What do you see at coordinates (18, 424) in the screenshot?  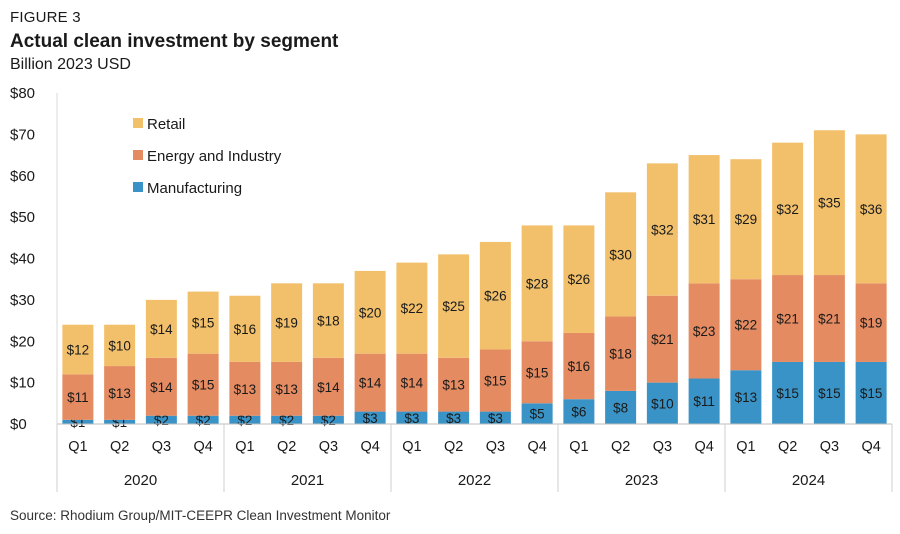 I see `y-tick-label: $0` at bounding box center [18, 424].